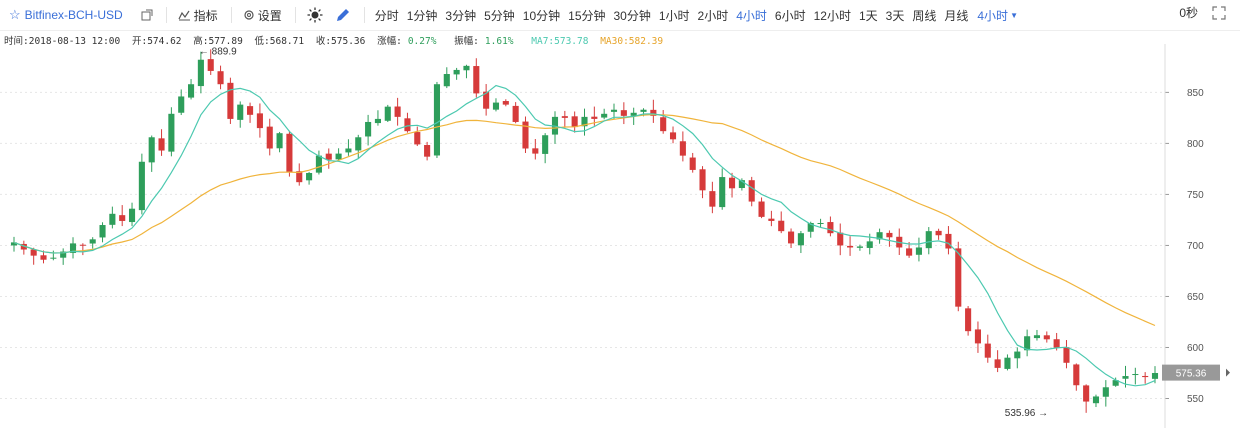 This screenshot has height=428, width=1240. I want to click on timeframe-8: 2小时, so click(713, 15).